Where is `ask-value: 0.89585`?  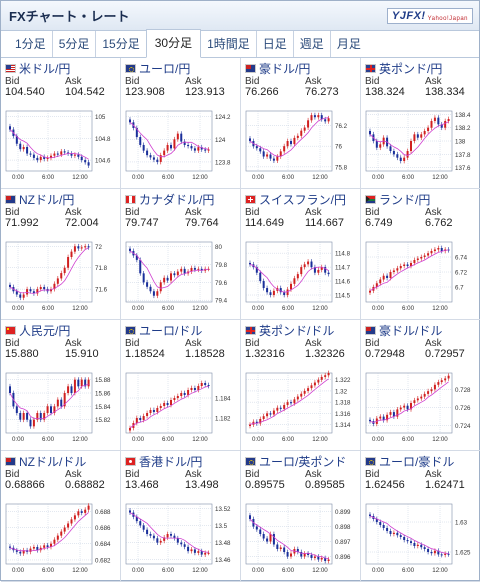 ask-value: 0.89585 is located at coordinates (325, 485).